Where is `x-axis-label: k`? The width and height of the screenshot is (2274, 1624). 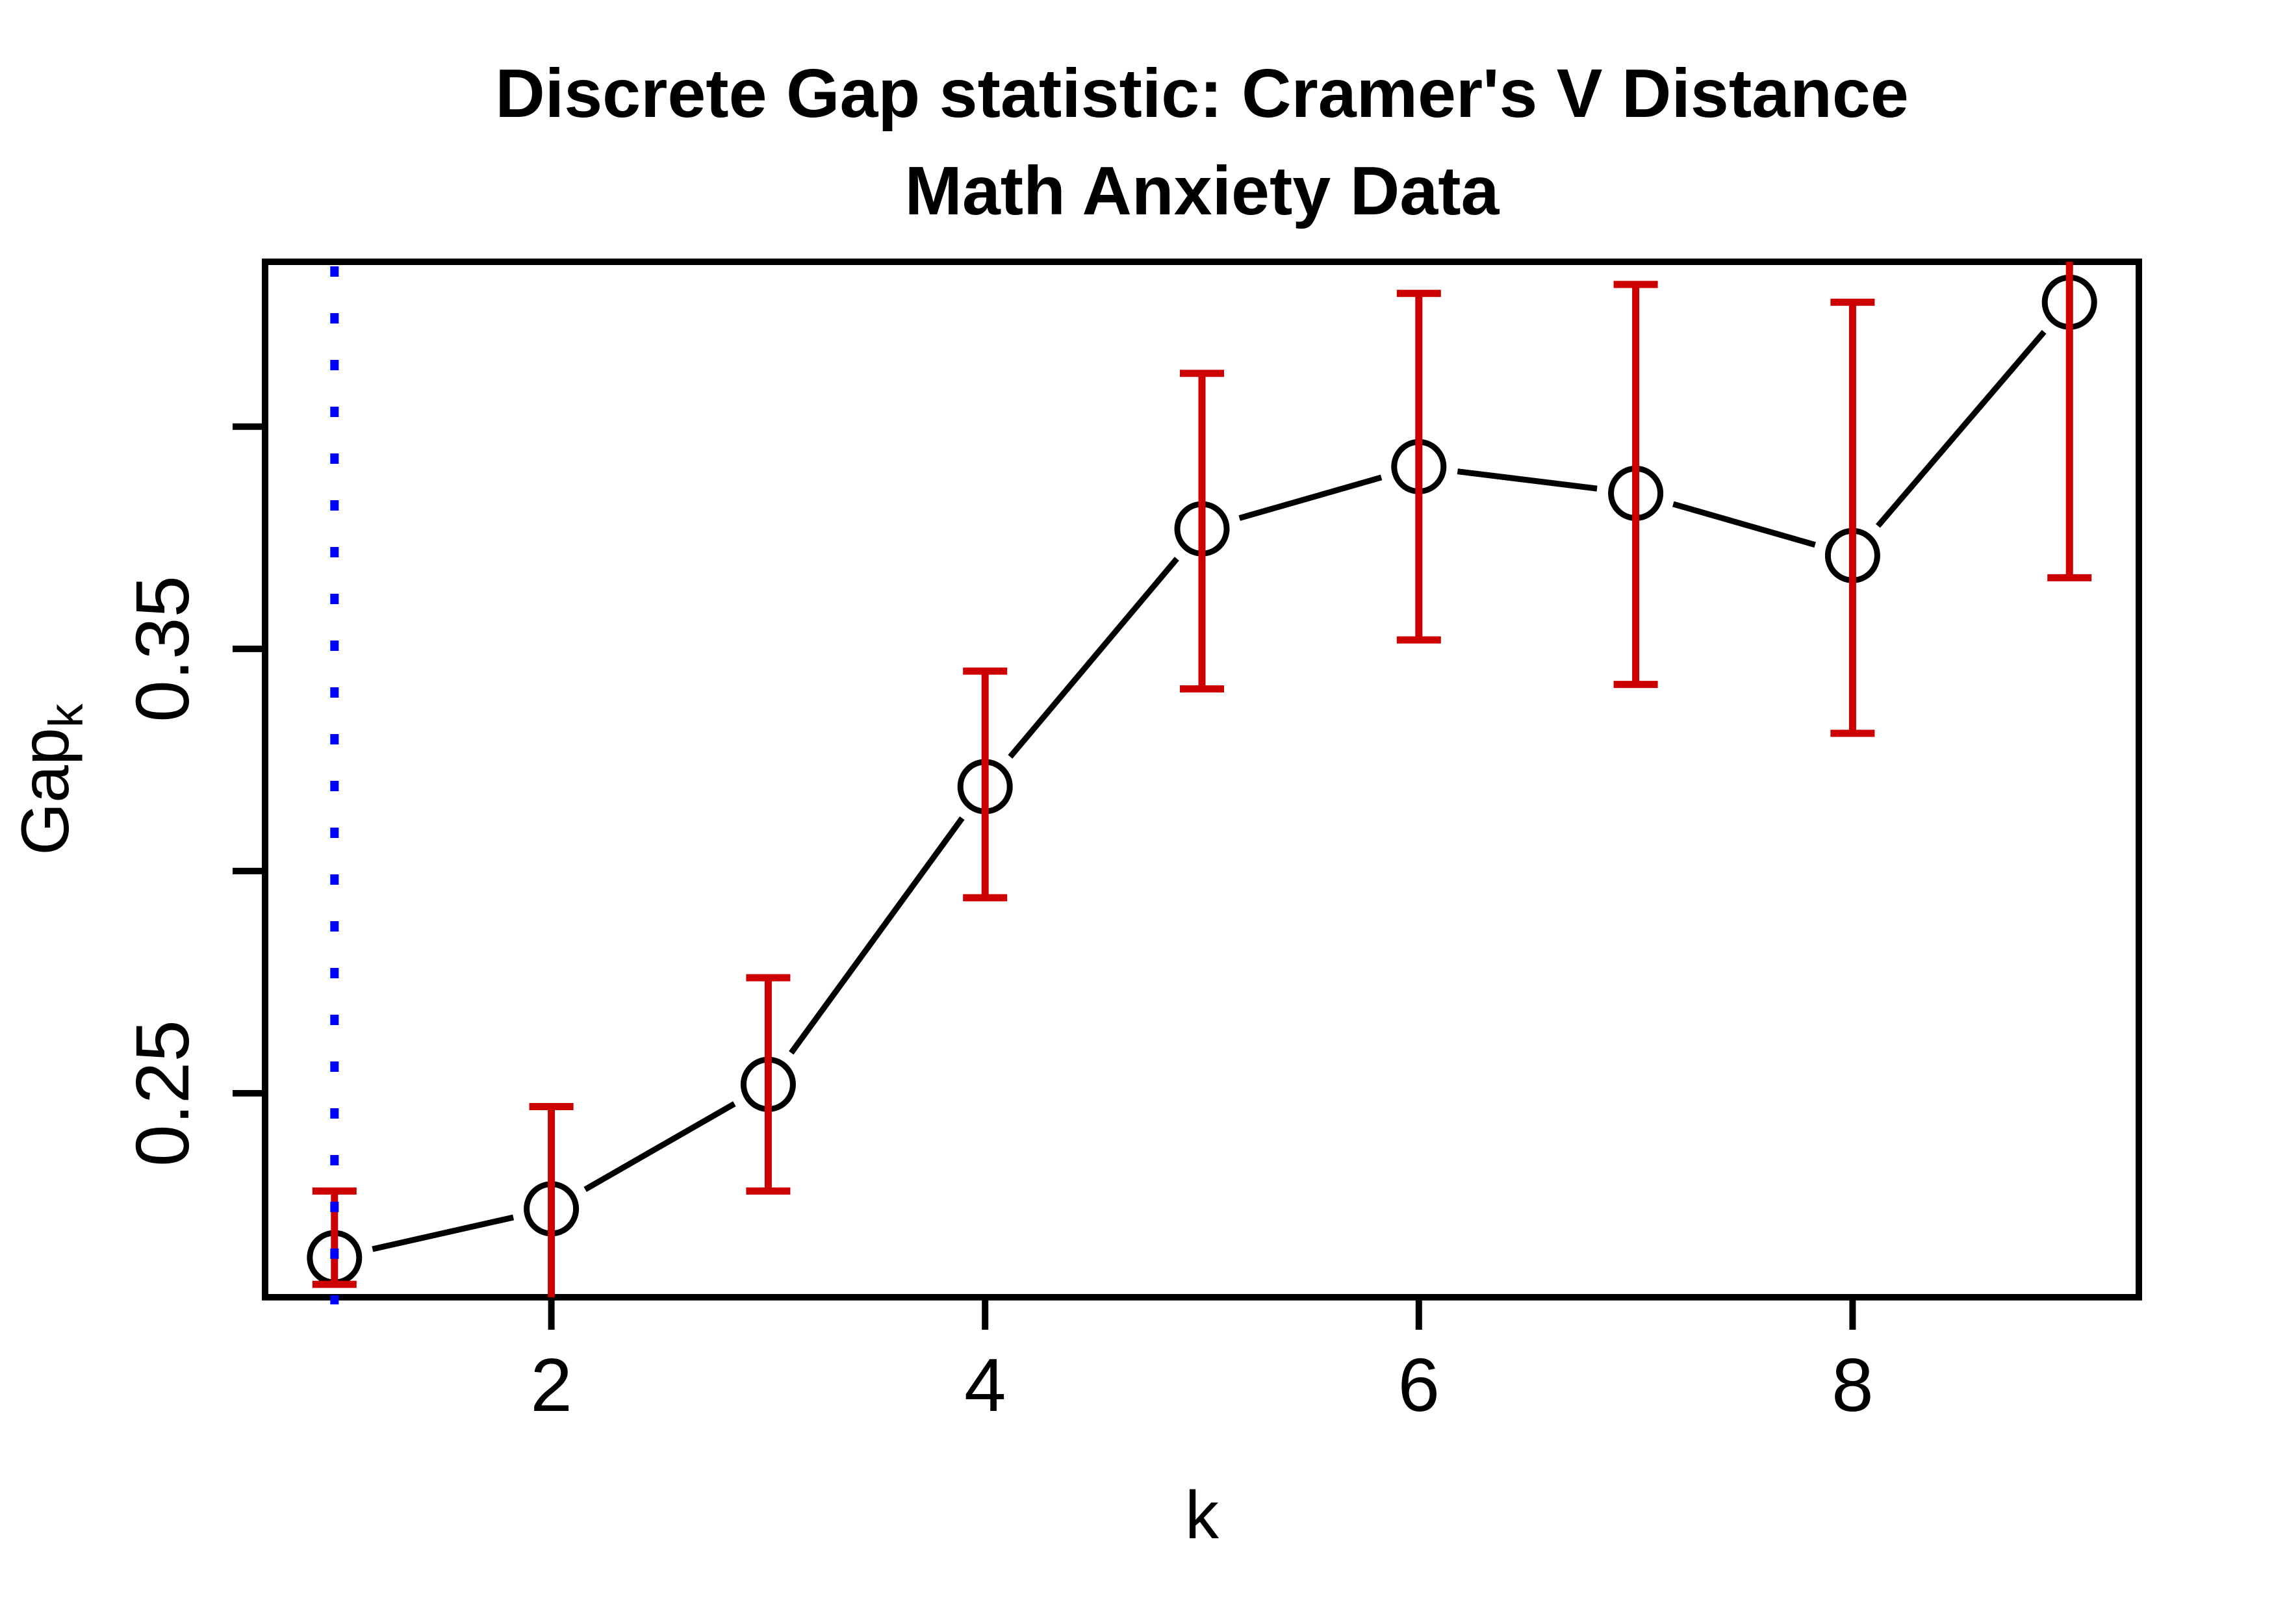
x-axis-label: k is located at coordinates (1202, 1515).